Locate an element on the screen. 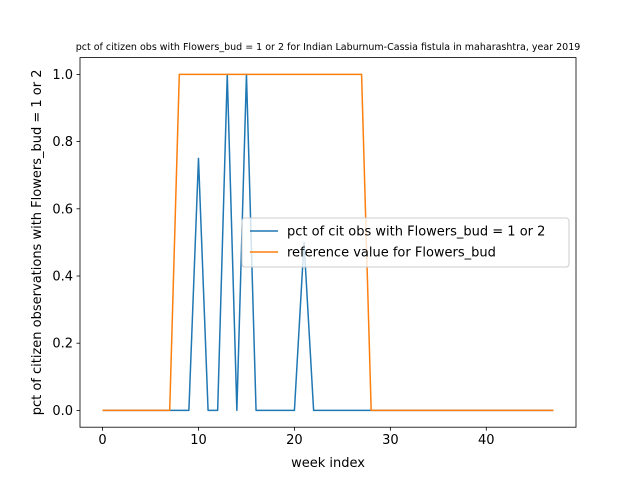 The image size is (640, 480). x-ticks: 0 10 20 30 40 is located at coordinates (296, 437).